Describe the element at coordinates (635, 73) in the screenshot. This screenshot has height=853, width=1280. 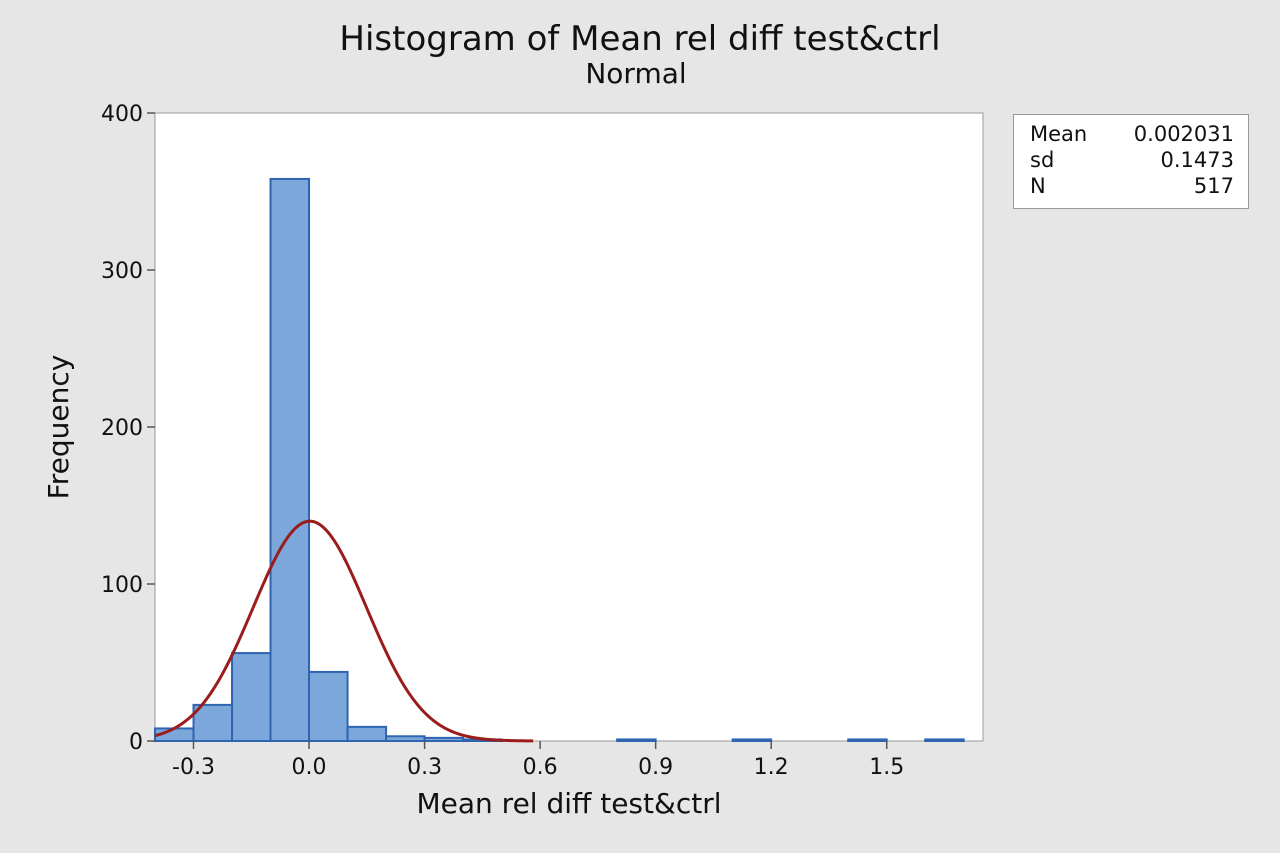
I see `chart-subtitle: Normal` at that location.